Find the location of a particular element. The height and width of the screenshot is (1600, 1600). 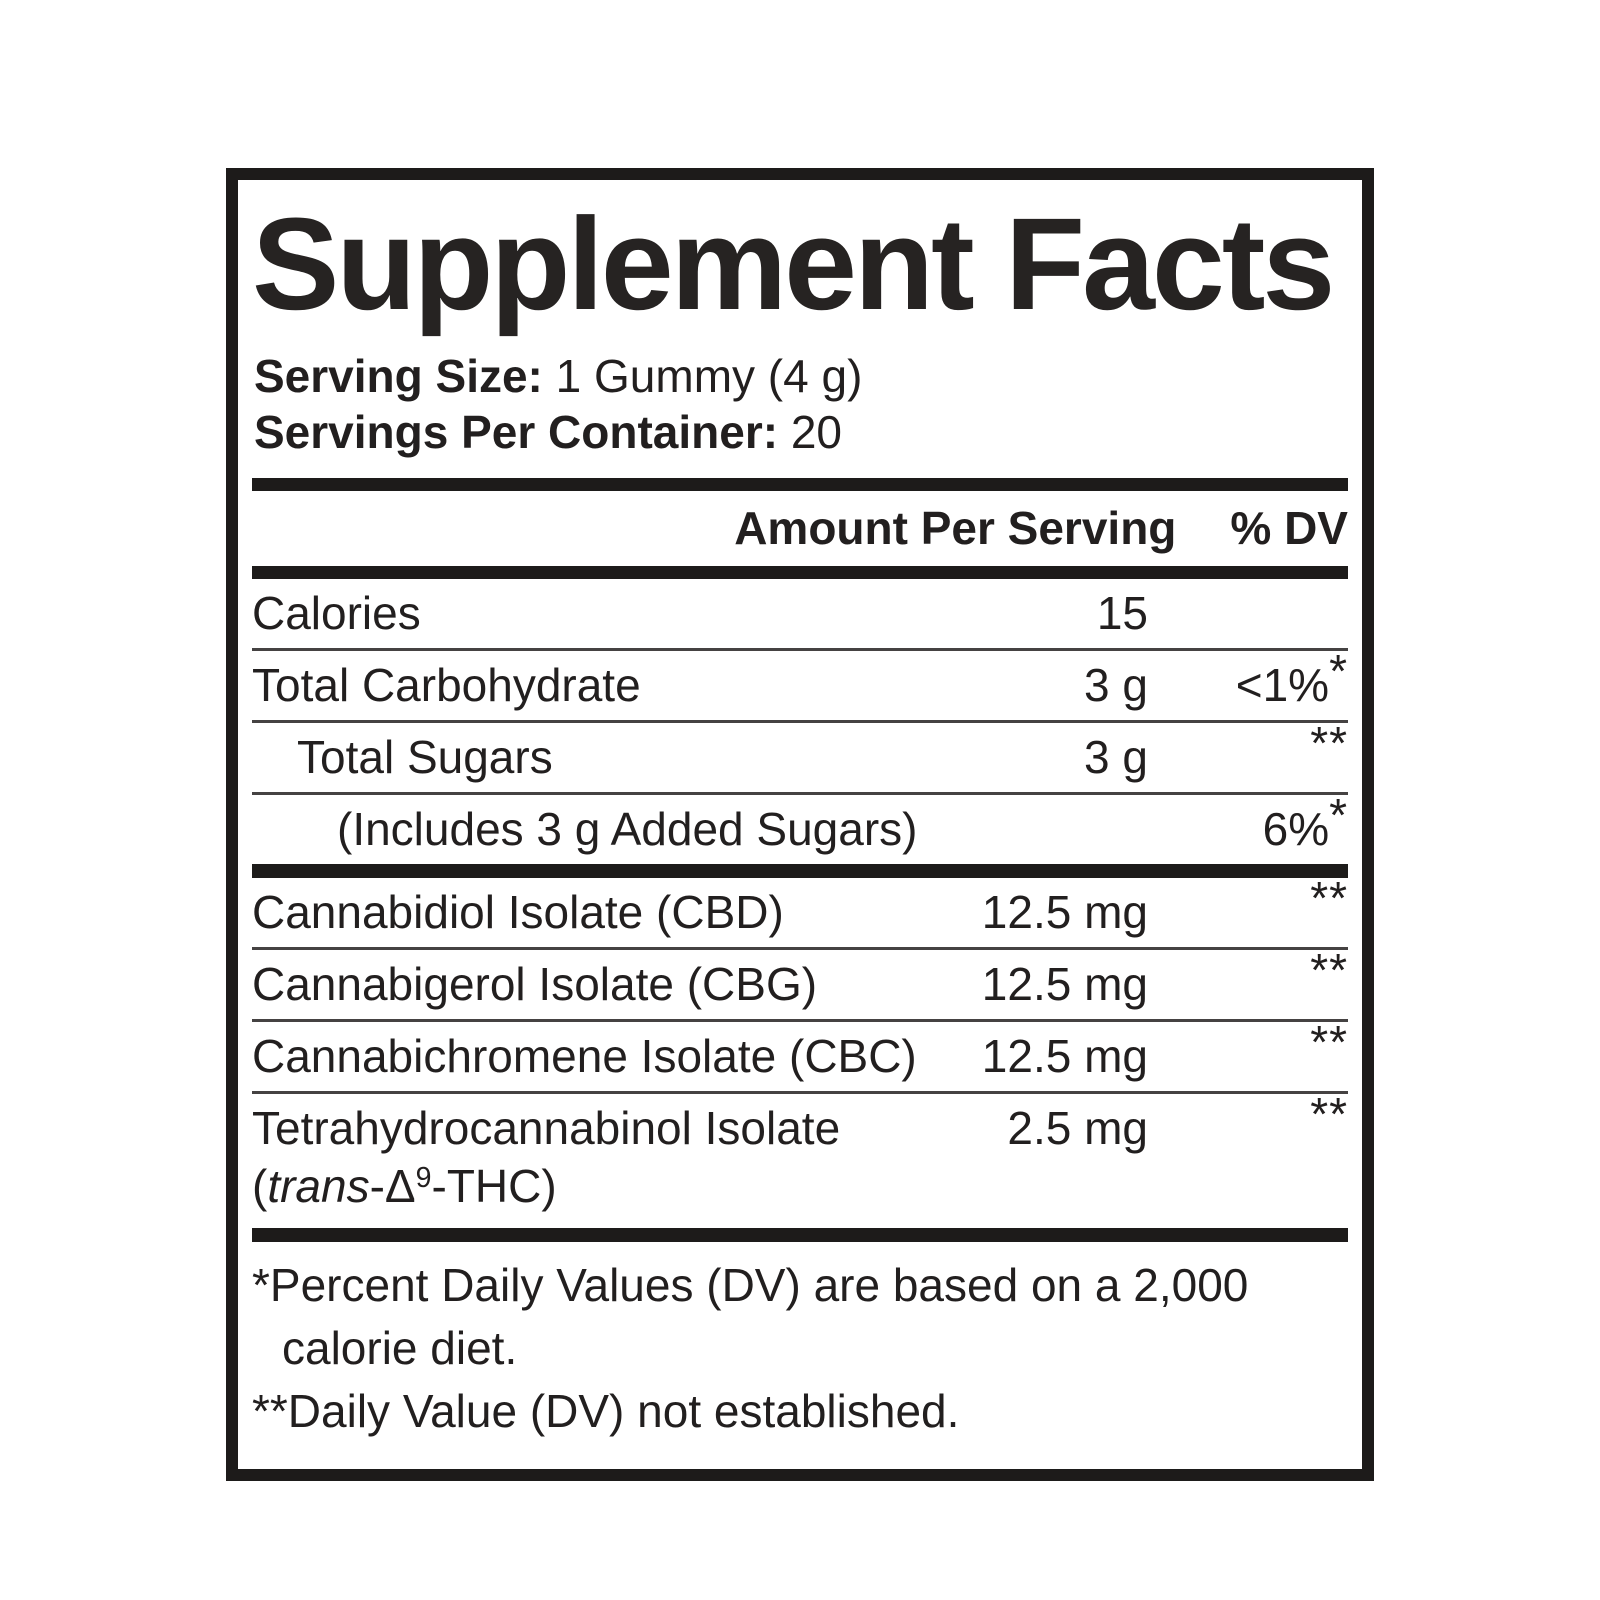

nutrient-name: Calories is located at coordinates (336, 613).